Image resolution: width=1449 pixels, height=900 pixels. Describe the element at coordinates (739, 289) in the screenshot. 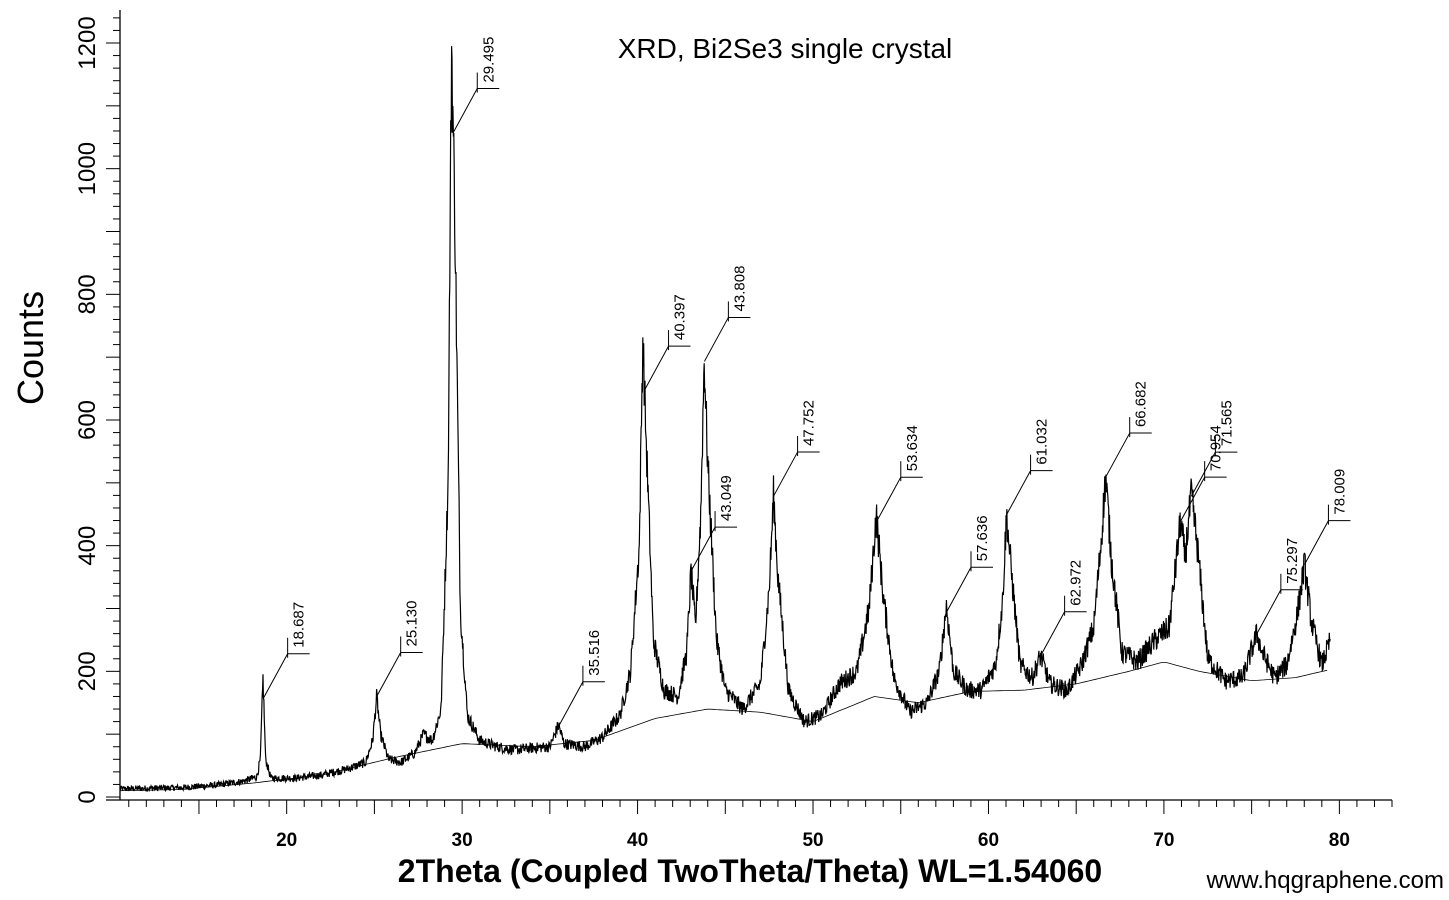

I see `peak-label: 43.808` at that location.